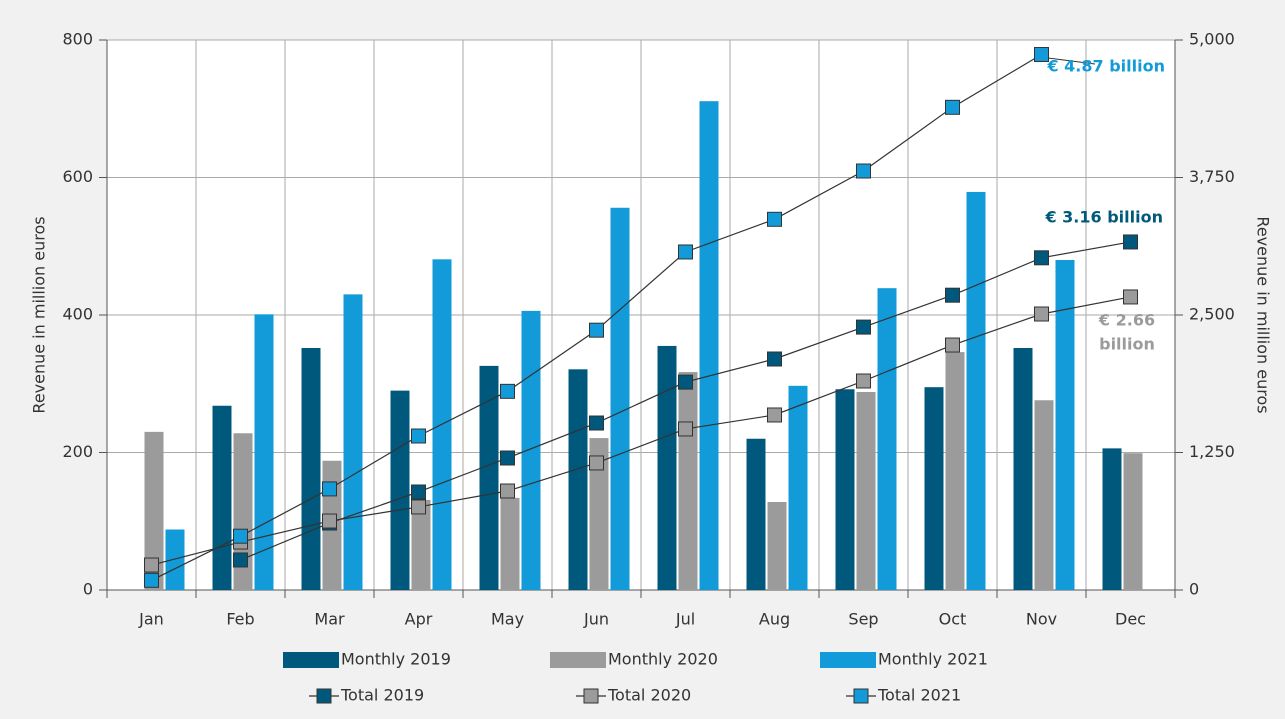 The height and width of the screenshot is (719, 1285). I want to click on x-tick-label: May, so click(507, 619).